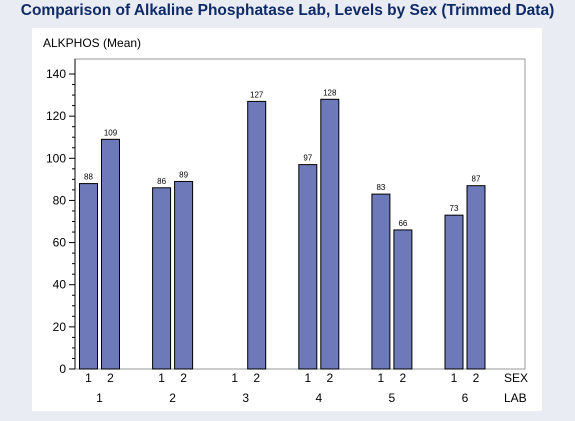 The height and width of the screenshot is (421, 575). What do you see at coordinates (60, 327) in the screenshot?
I see `y-tick-label: 20` at bounding box center [60, 327].